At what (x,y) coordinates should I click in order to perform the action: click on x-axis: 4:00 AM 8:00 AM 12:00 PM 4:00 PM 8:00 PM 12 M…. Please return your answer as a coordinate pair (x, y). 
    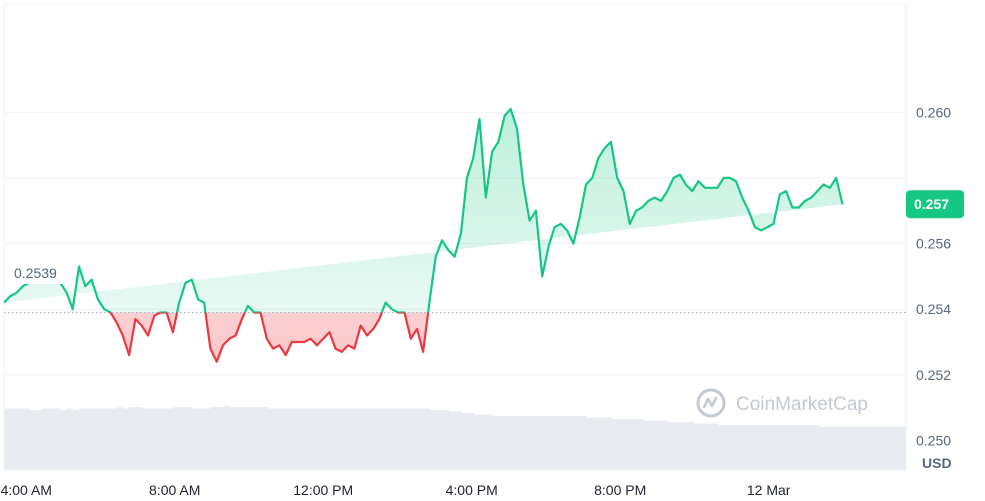
    Looking at the image, I should click on (396, 490).